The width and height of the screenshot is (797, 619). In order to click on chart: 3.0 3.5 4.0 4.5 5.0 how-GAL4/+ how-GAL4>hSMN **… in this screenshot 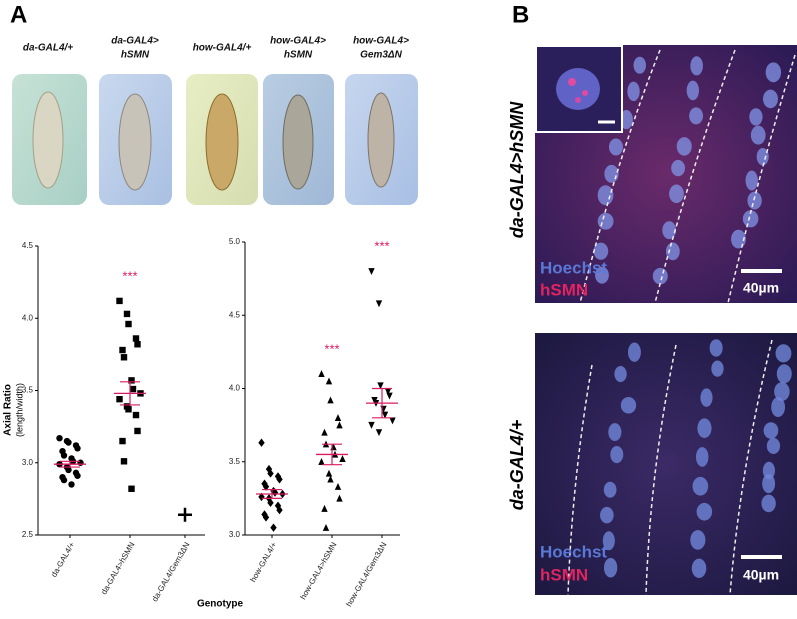, I will do `click(314, 422)`.